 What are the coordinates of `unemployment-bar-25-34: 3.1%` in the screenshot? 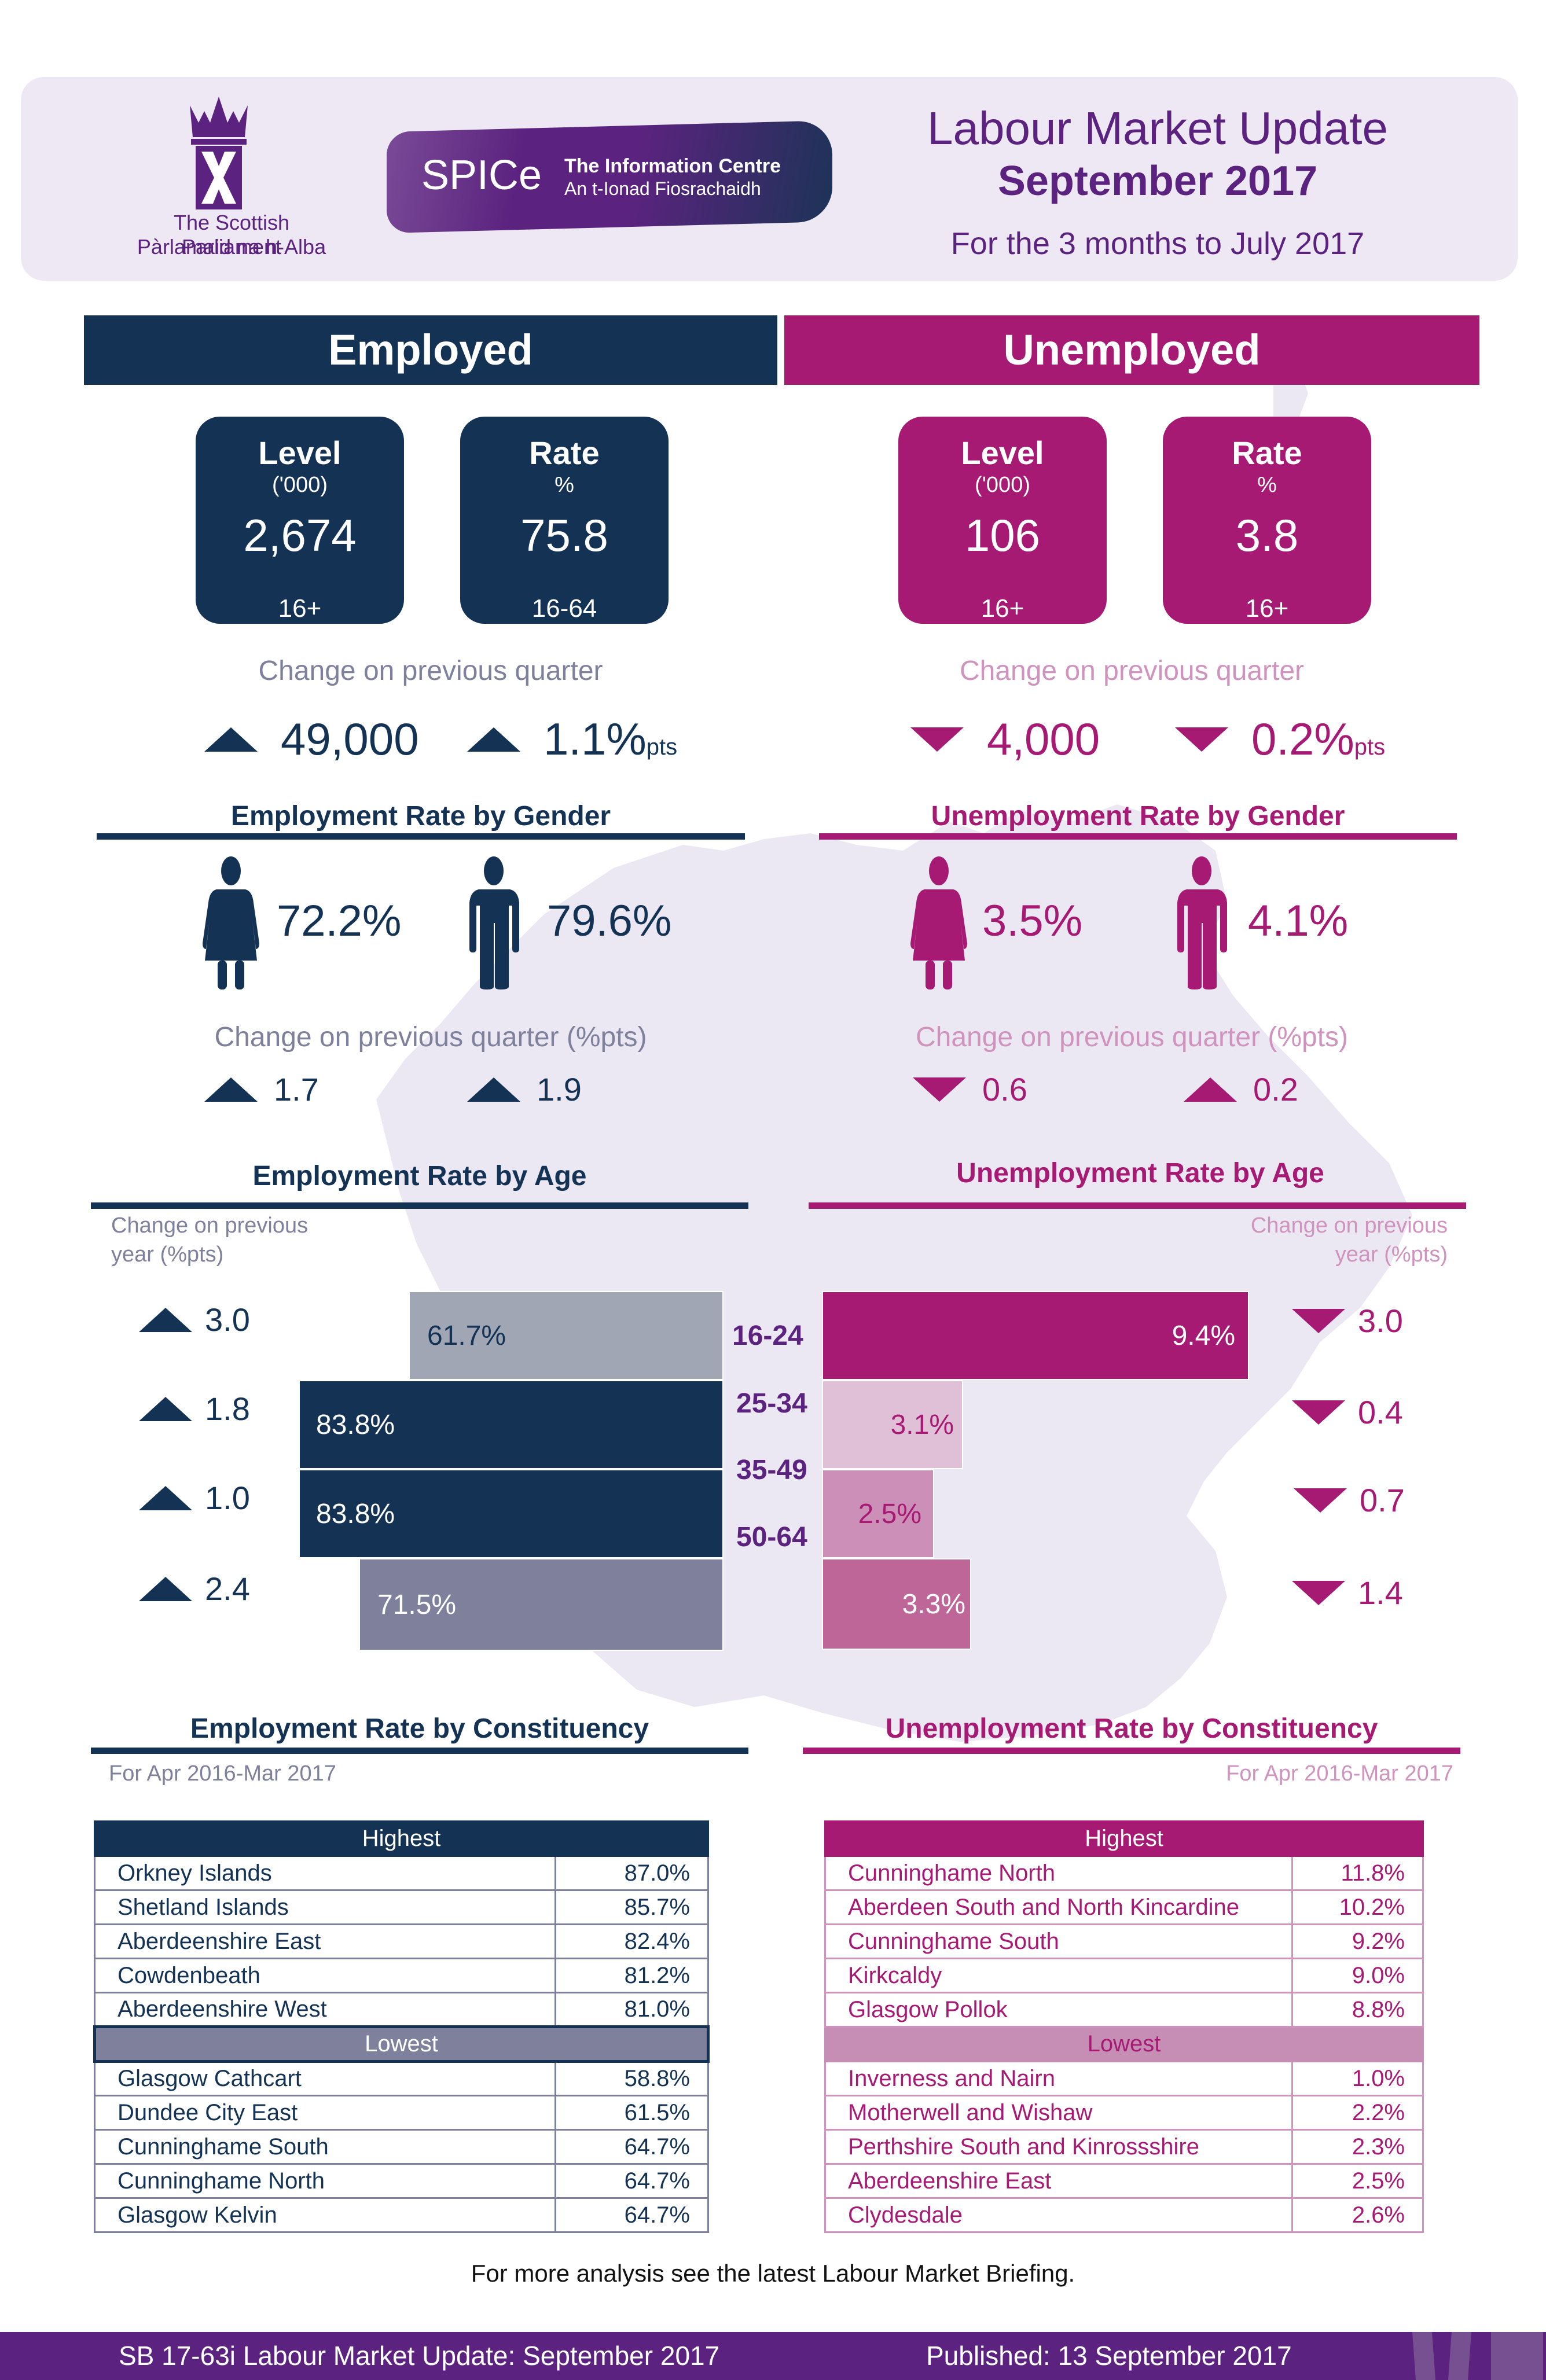 It's located at (892, 1425).